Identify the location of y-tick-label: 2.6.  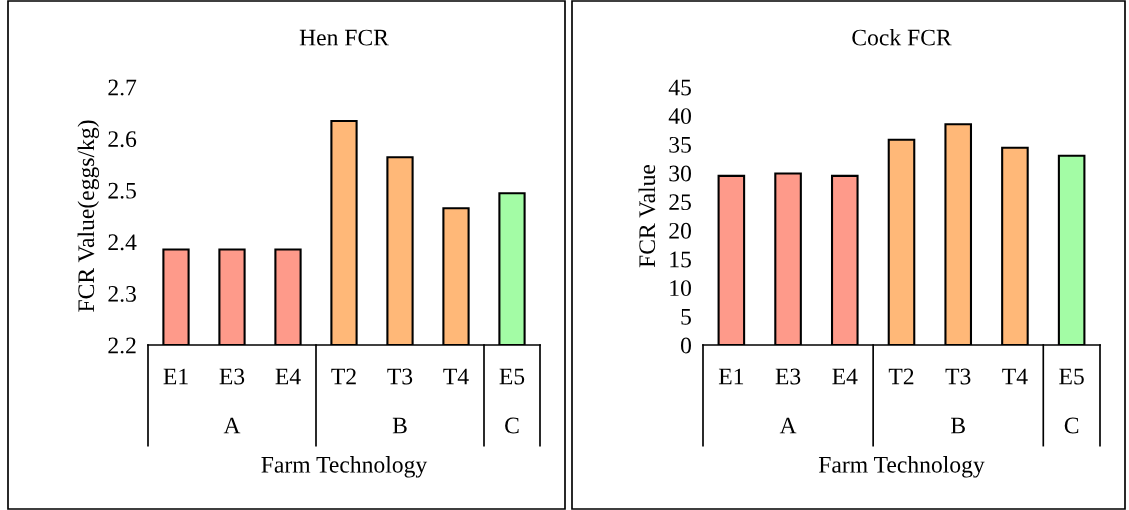
(122, 139).